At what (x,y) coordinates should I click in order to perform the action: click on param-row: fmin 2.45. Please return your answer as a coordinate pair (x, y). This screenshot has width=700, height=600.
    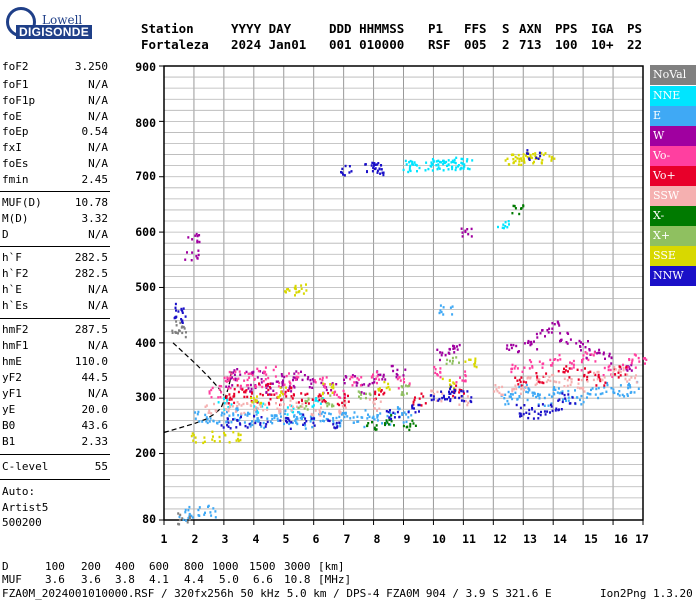
    Looking at the image, I should click on (55, 179).